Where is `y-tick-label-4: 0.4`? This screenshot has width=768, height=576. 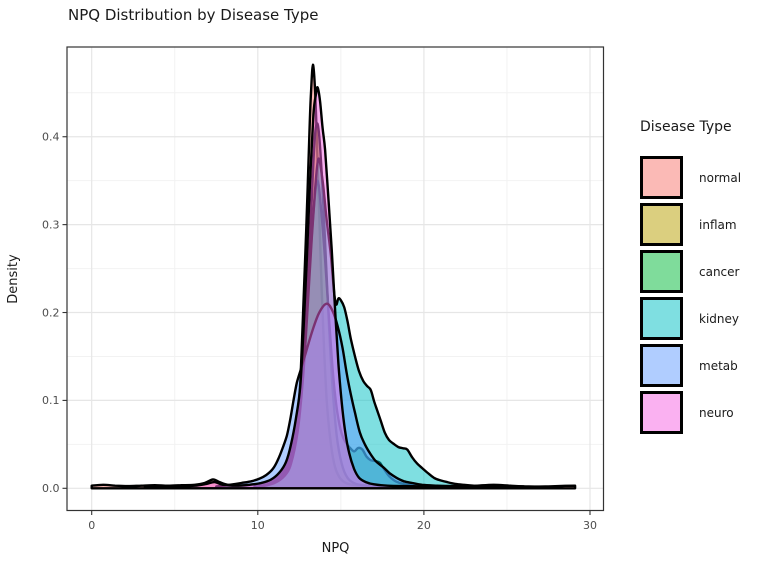 y-tick-label-4: 0.4 is located at coordinates (51, 137).